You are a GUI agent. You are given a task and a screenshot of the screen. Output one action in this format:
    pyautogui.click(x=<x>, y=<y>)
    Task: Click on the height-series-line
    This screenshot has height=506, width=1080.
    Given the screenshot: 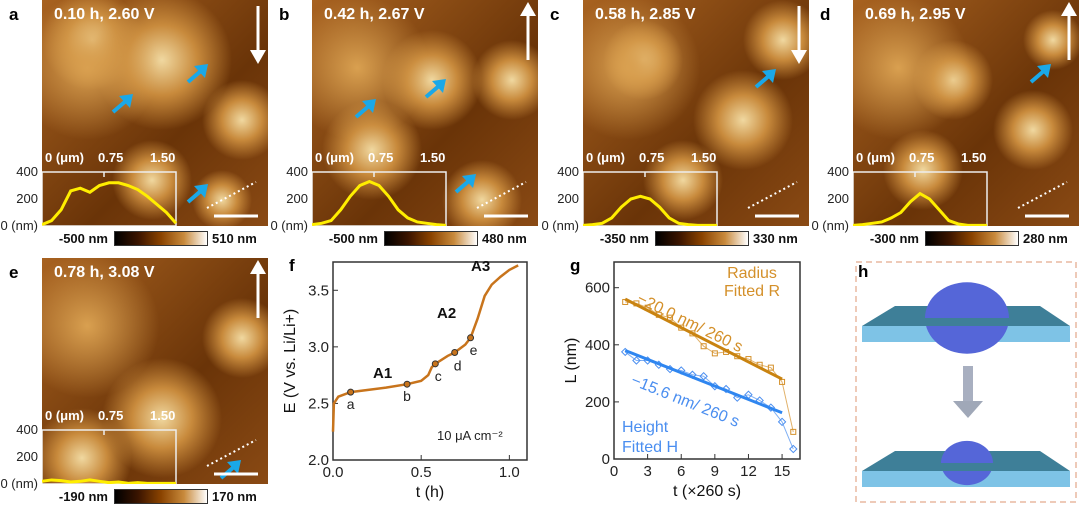 What is the action you would take?
    pyautogui.click(x=709, y=400)
    